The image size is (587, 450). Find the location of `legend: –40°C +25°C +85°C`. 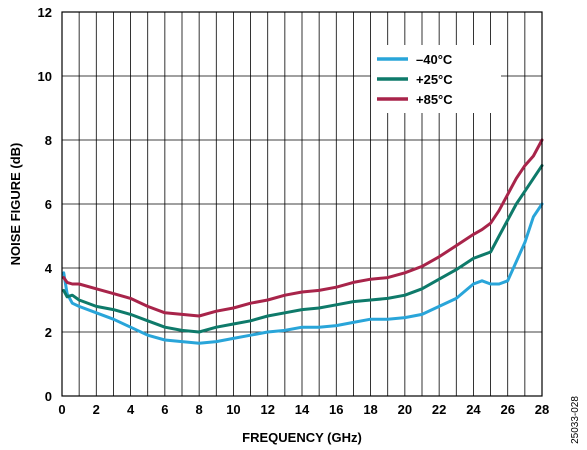

legend: –40°C +25°C +85°C is located at coordinates (436, 79).